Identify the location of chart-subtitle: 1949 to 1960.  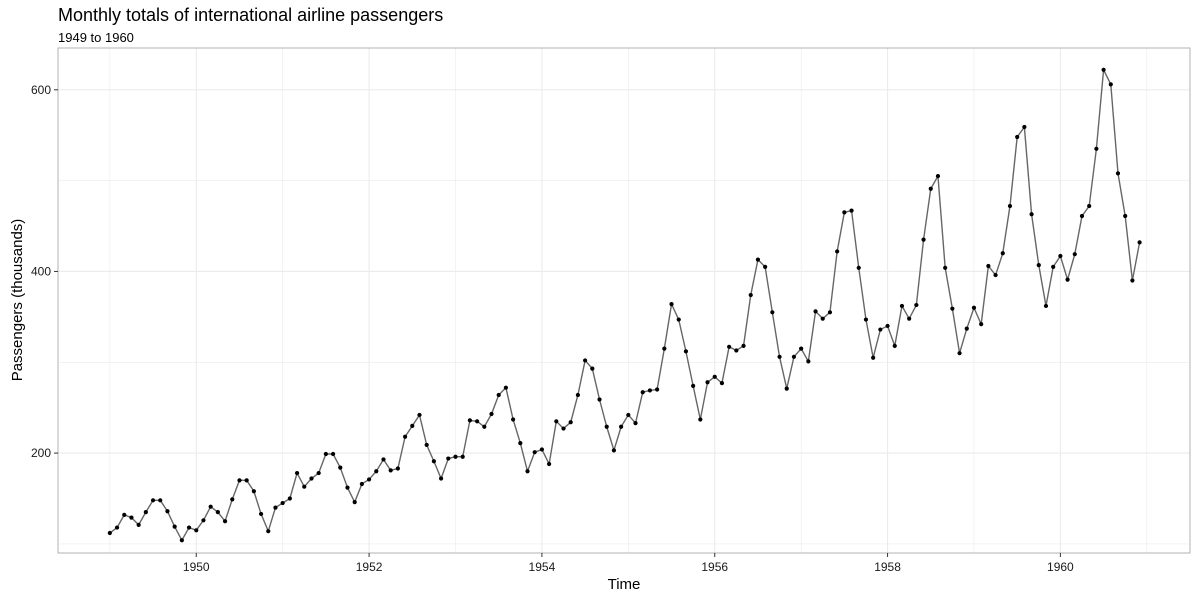
(96, 37).